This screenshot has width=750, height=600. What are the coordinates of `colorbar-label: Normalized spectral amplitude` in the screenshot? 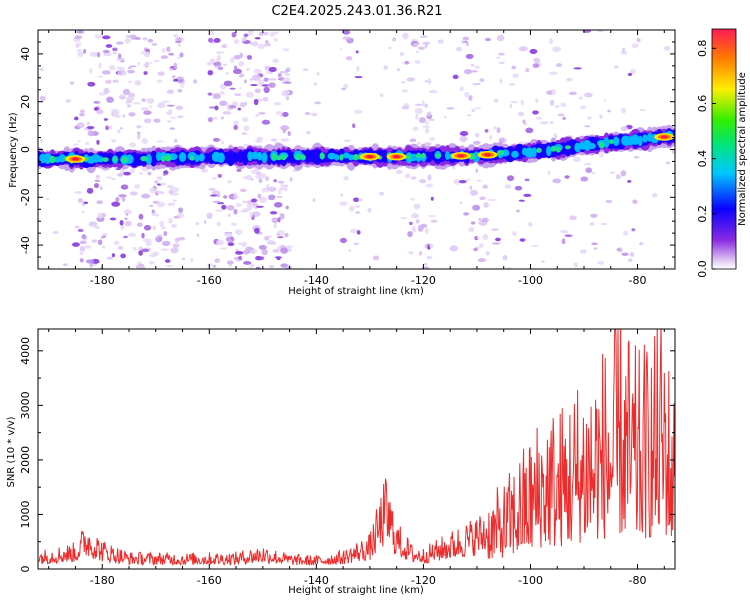 It's located at (742, 149).